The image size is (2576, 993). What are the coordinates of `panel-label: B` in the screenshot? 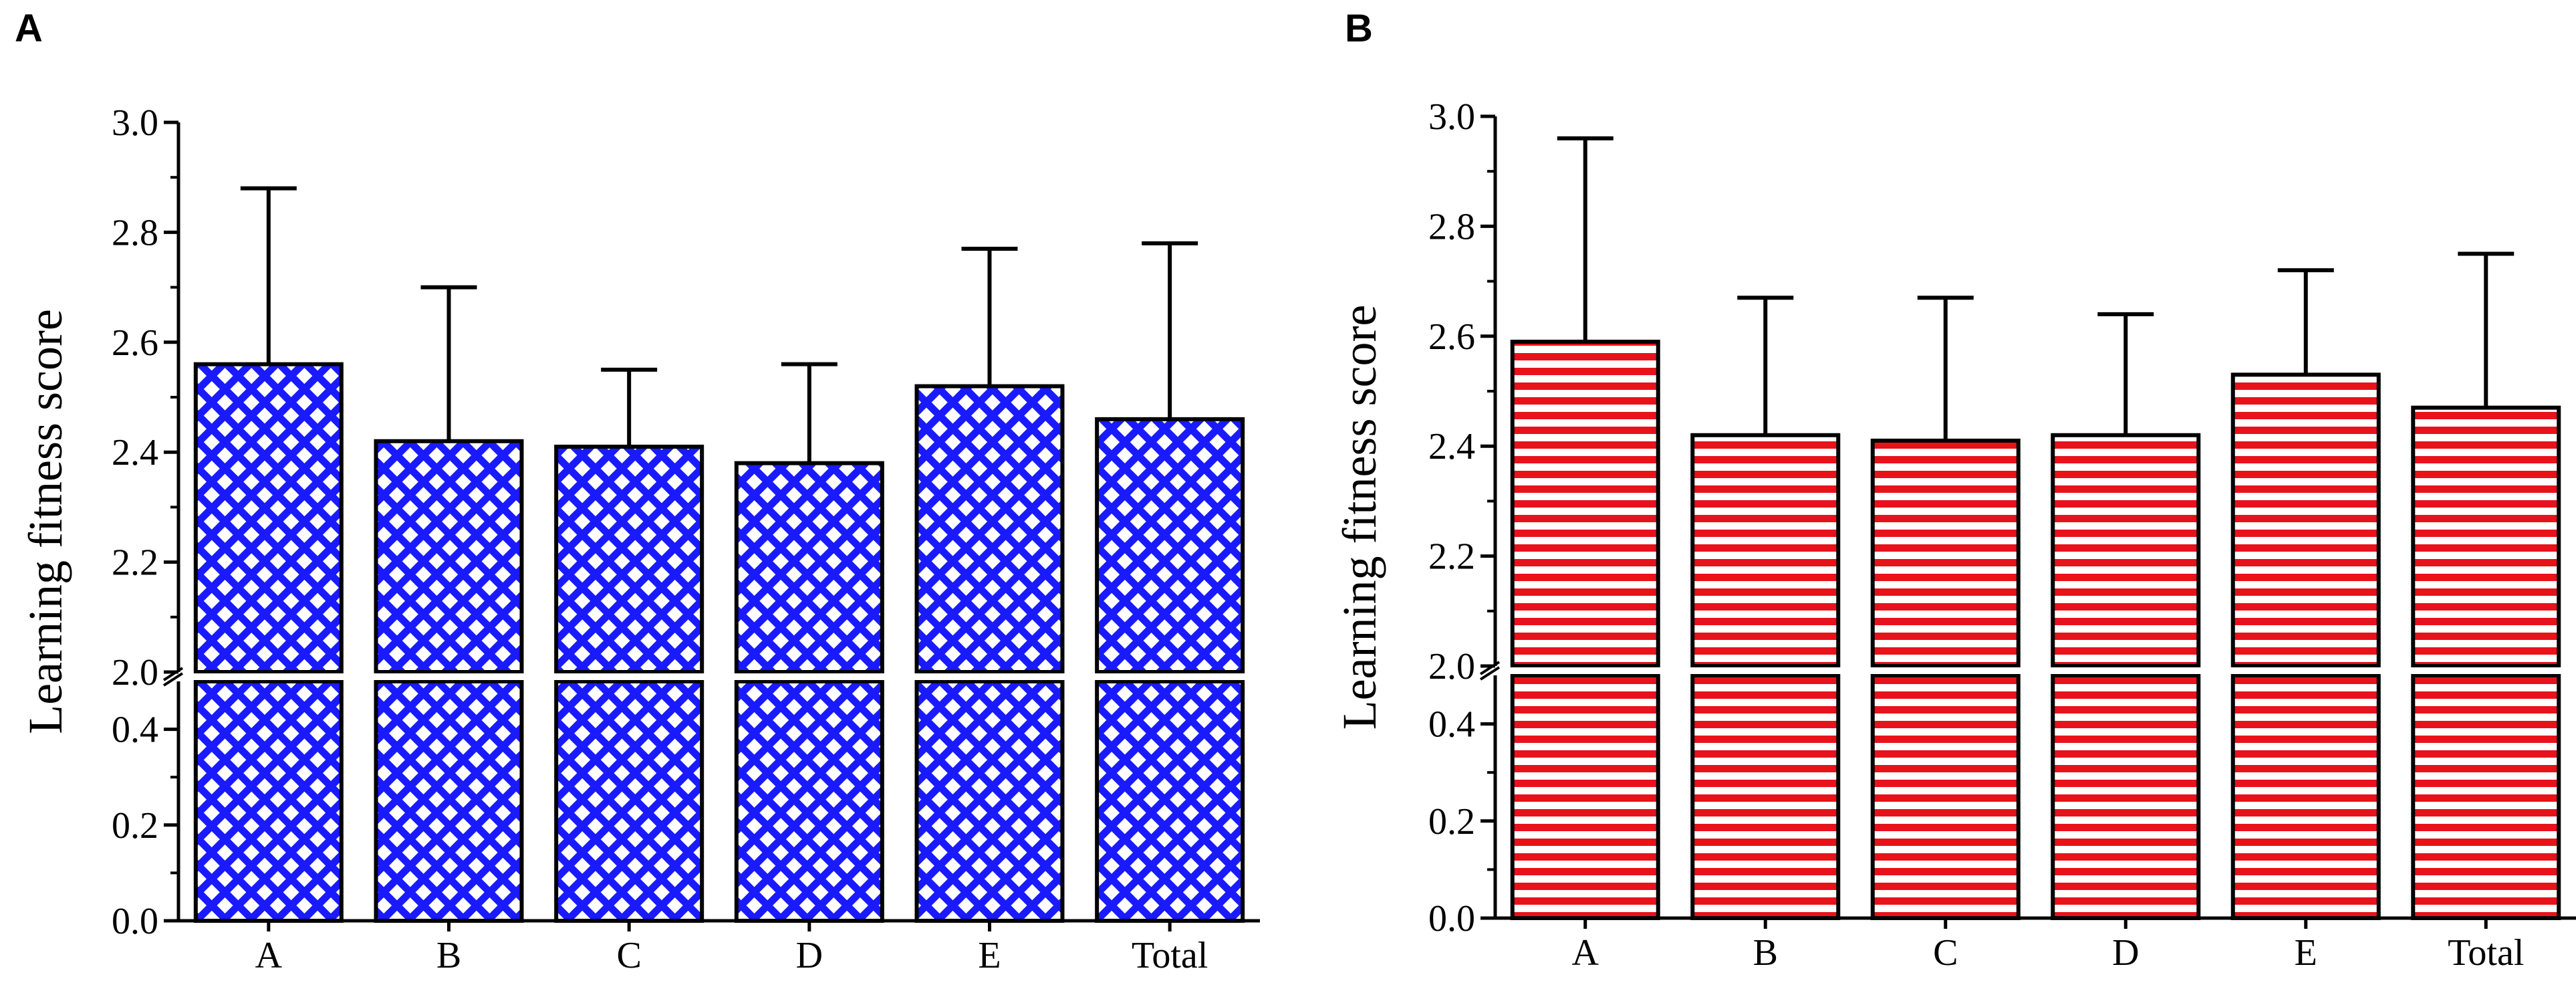 It's located at (1359, 28).